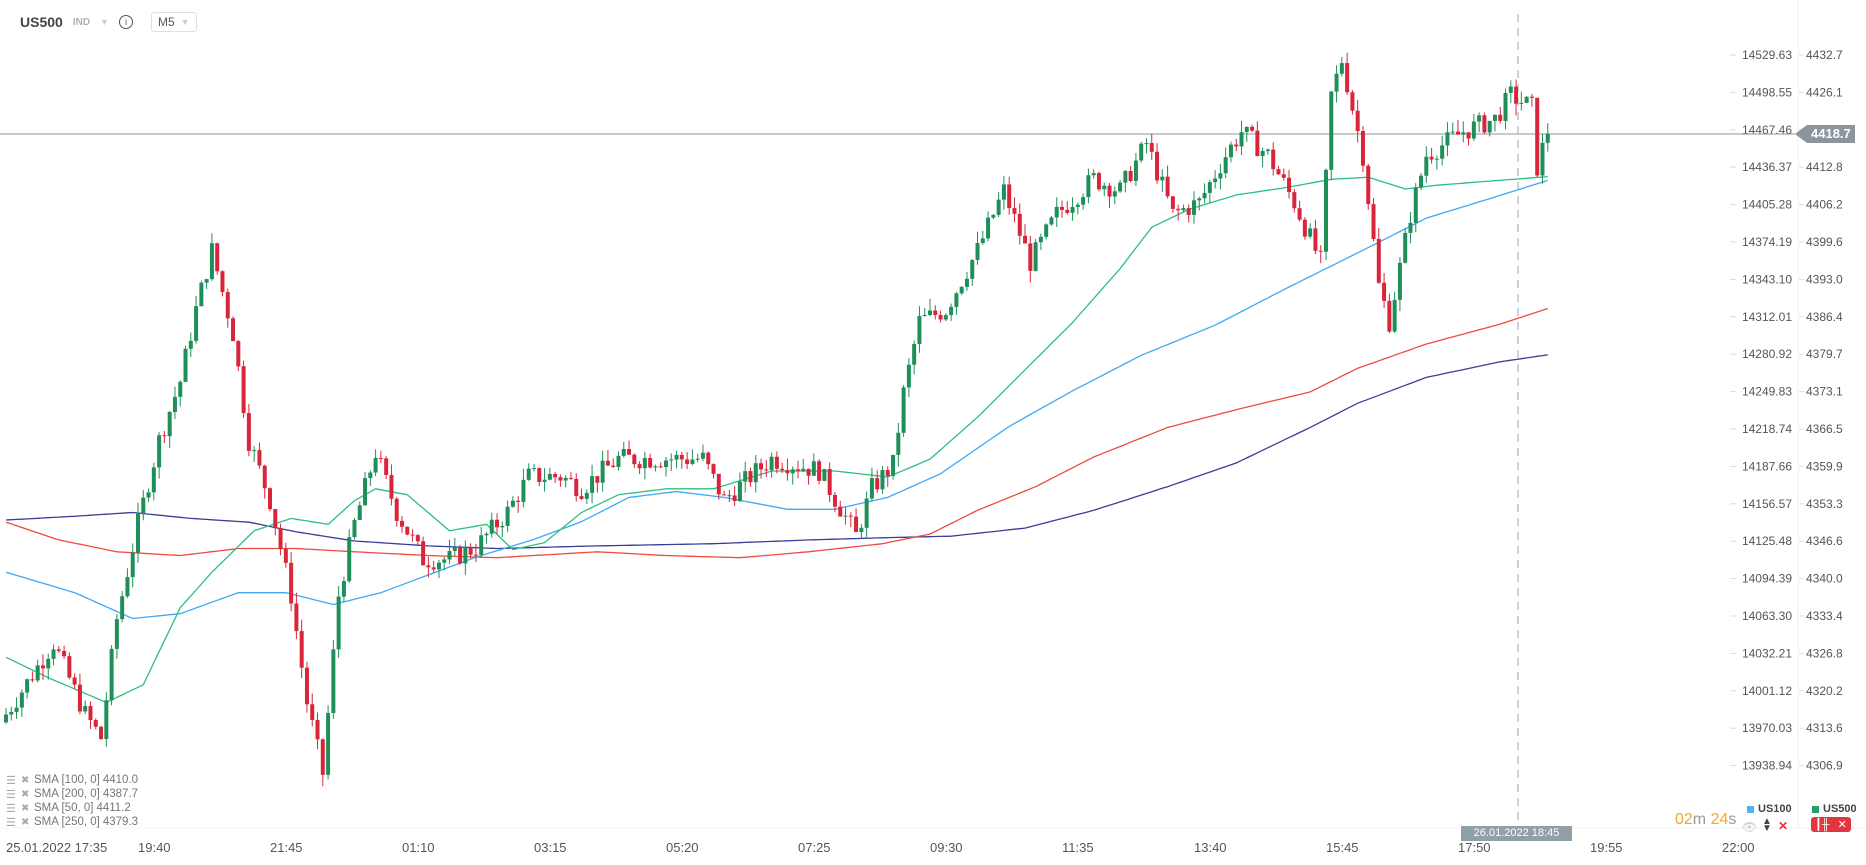  I want to click on reorder-icon: ▲ ▼, so click(1767, 825).